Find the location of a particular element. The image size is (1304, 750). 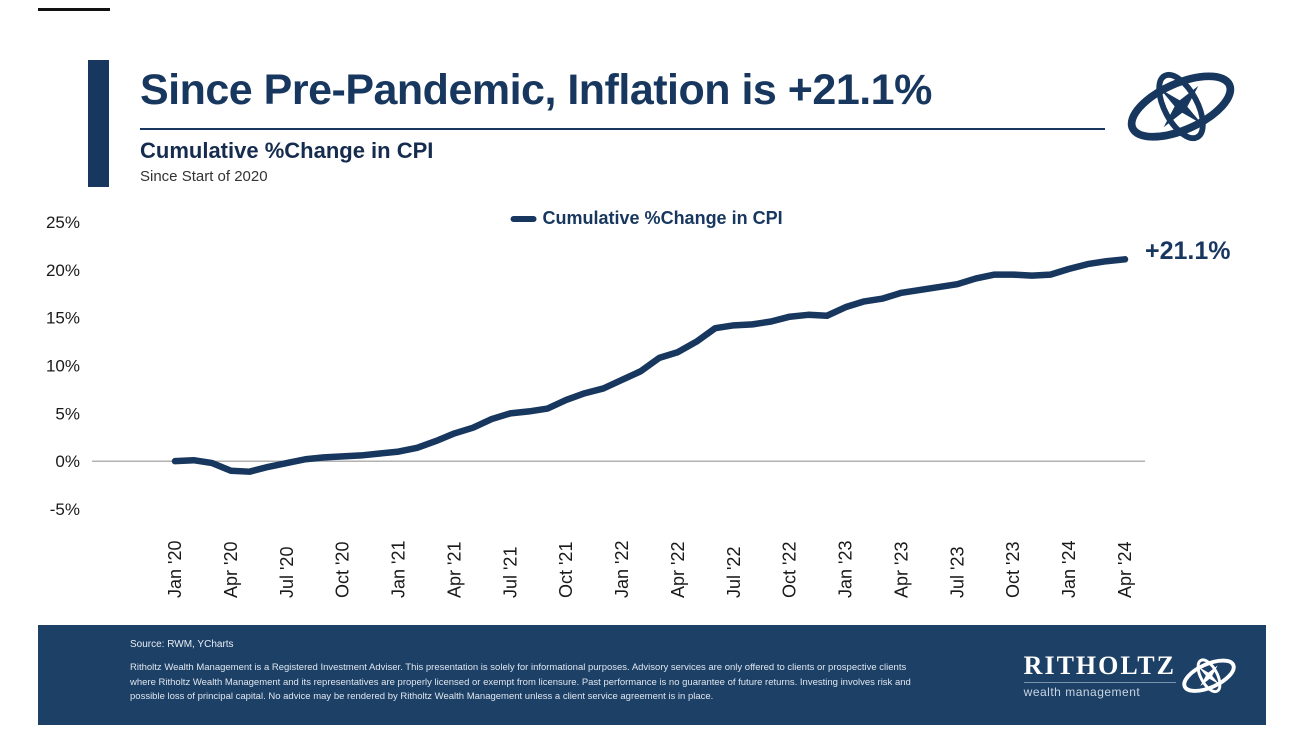

decorative-top-line is located at coordinates (74, 9).